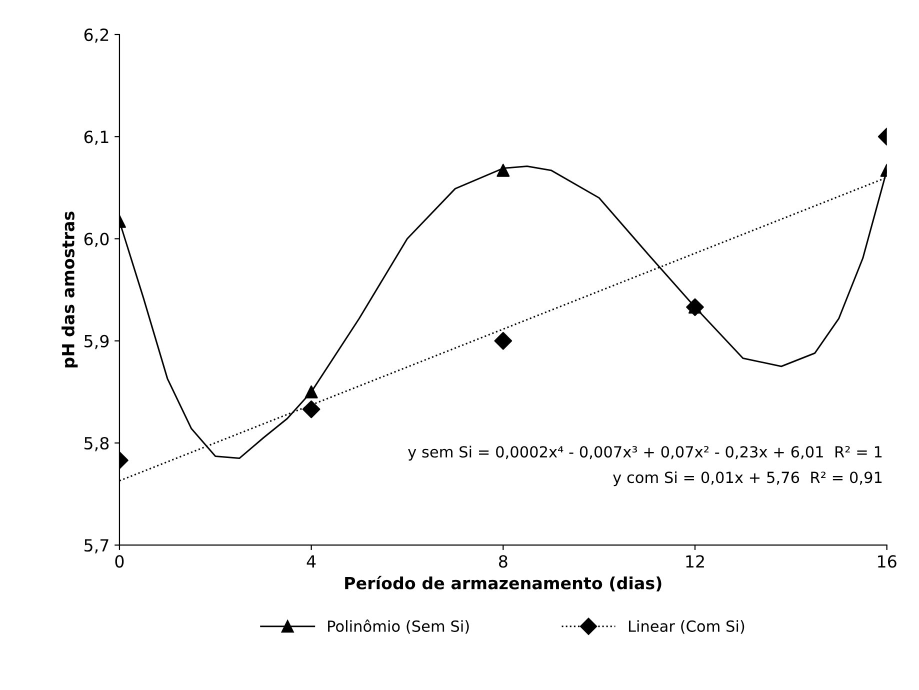 The image size is (919, 690). What do you see at coordinates (695, 561) in the screenshot?
I see `x-tick-label: 12` at bounding box center [695, 561].